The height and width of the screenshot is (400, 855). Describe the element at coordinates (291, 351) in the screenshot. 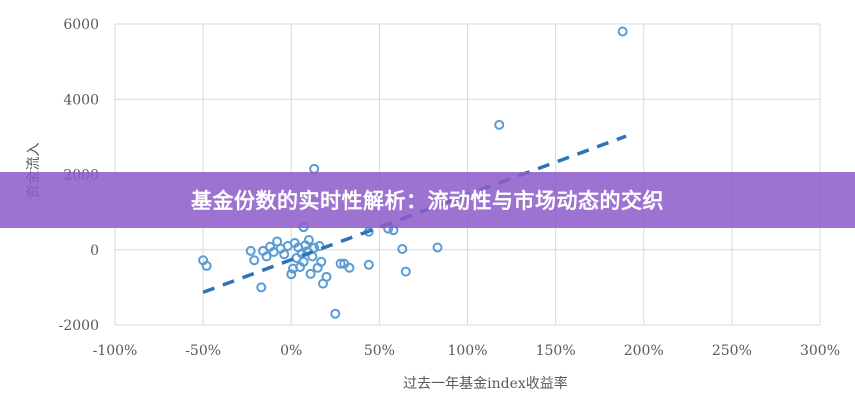

I see `x-tick-label: 0%` at that location.